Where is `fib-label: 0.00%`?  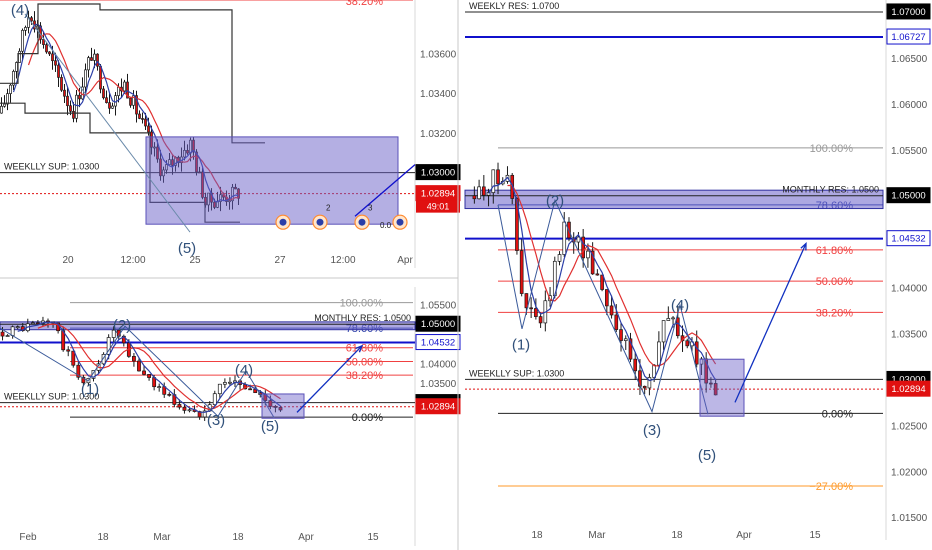
fib-label: 0.00% is located at coordinates (837, 414).